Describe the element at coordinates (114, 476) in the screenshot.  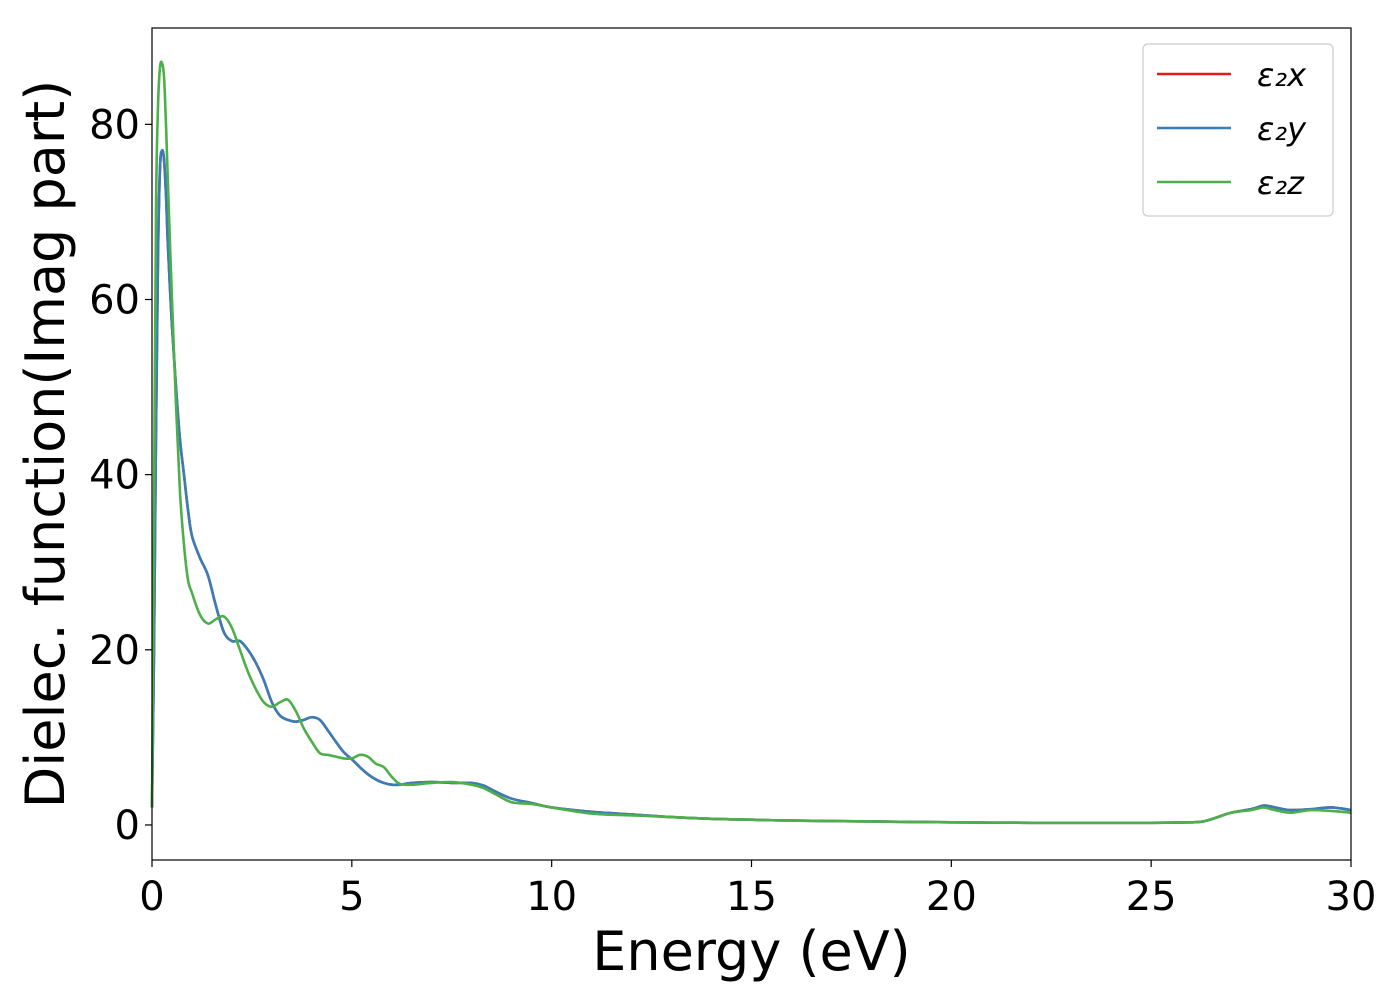
I see `y-tick-label: 40` at that location.